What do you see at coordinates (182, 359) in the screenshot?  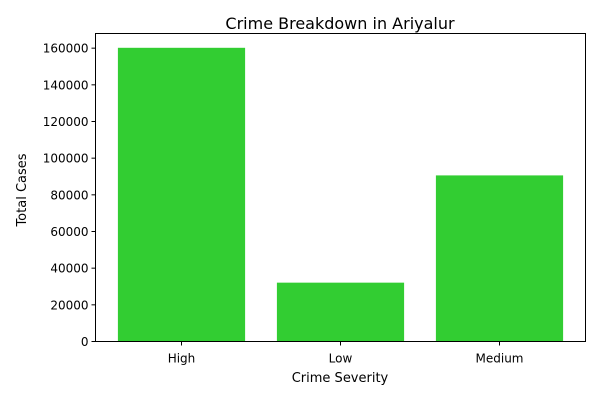 I see `x-tick-label: High` at bounding box center [182, 359].